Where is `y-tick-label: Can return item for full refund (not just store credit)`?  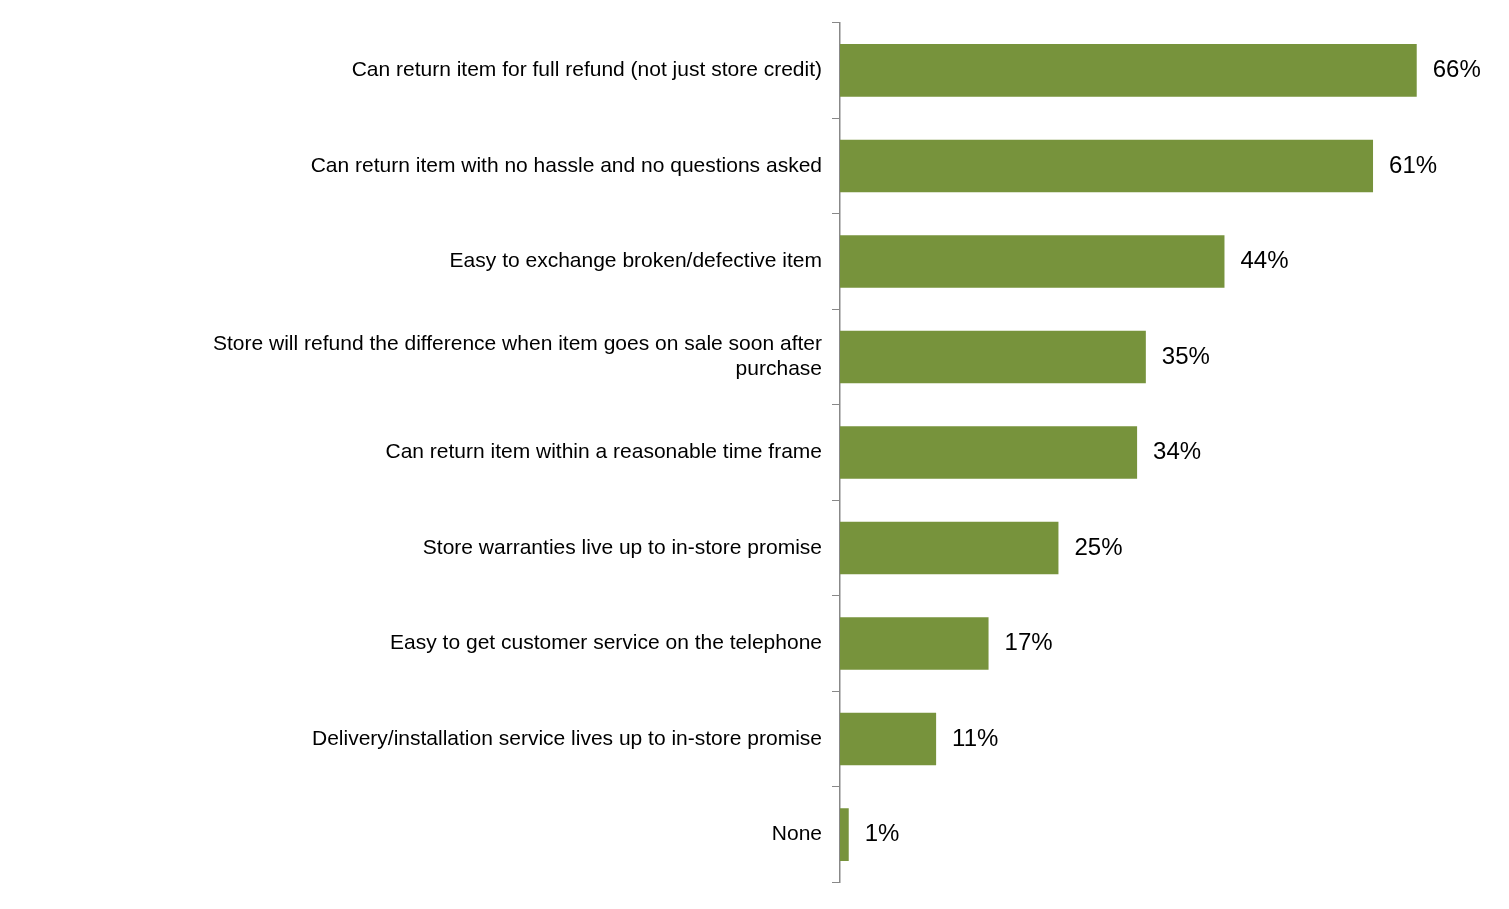
y-tick-label: Can return item for full refund (not just store credit) is located at coordinates (586, 69).